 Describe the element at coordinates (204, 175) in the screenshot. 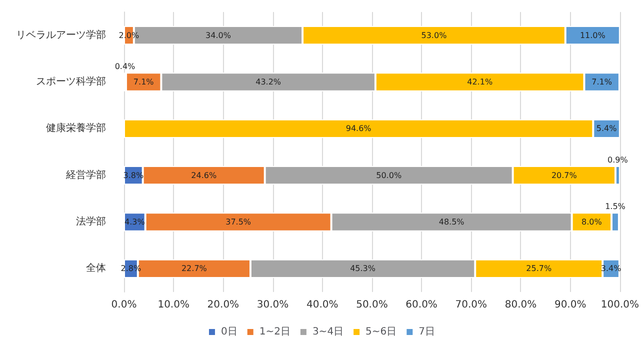

I see `data-label: 24.6%` at that location.